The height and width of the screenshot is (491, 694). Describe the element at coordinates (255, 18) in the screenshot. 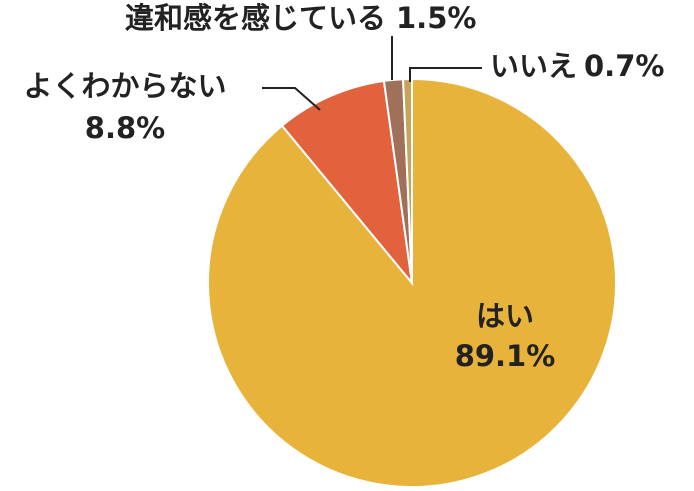

I see `slice-label: 違和感を感じている` at that location.